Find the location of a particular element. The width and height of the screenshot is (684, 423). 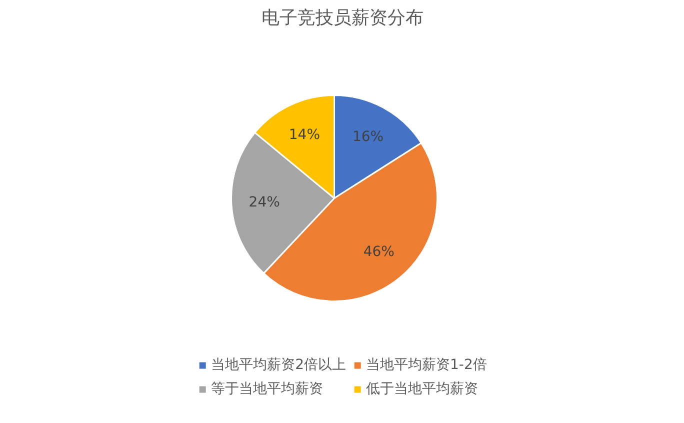

data-label: 14% is located at coordinates (304, 134).